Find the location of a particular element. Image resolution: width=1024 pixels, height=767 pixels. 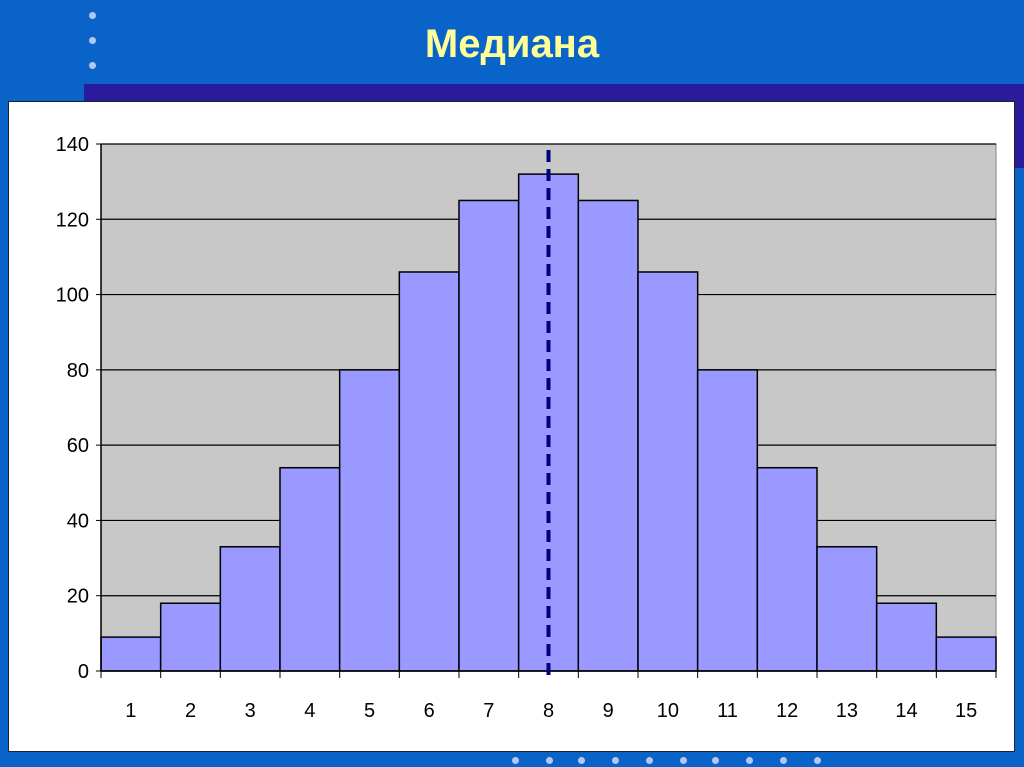

x-tick-label: 6 is located at coordinates (429, 711).